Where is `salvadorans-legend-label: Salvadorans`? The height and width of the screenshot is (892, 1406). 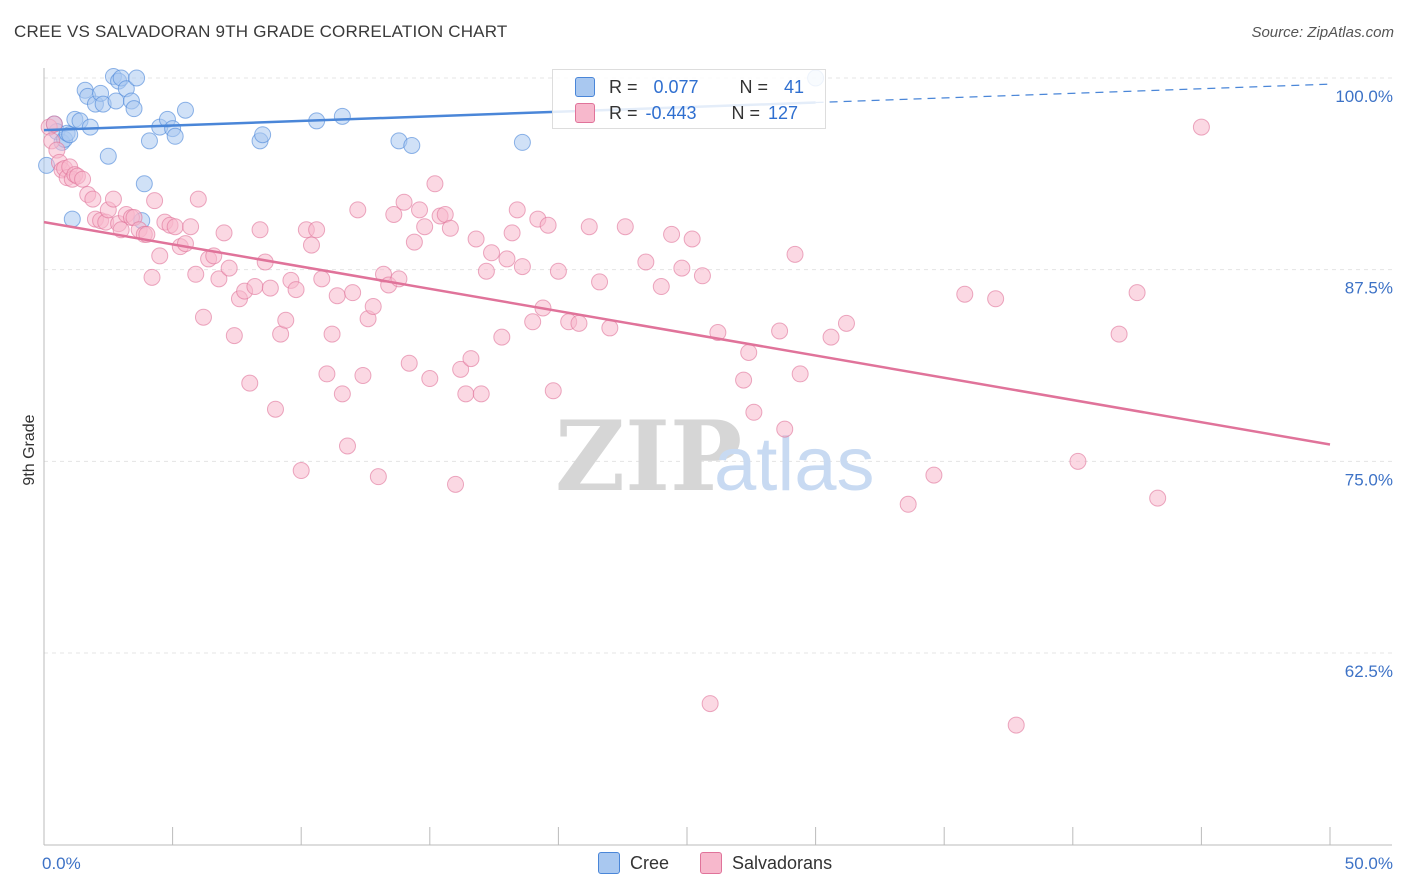
salvadorans-legend-label: Salvadorans is located at coordinates (782, 862).